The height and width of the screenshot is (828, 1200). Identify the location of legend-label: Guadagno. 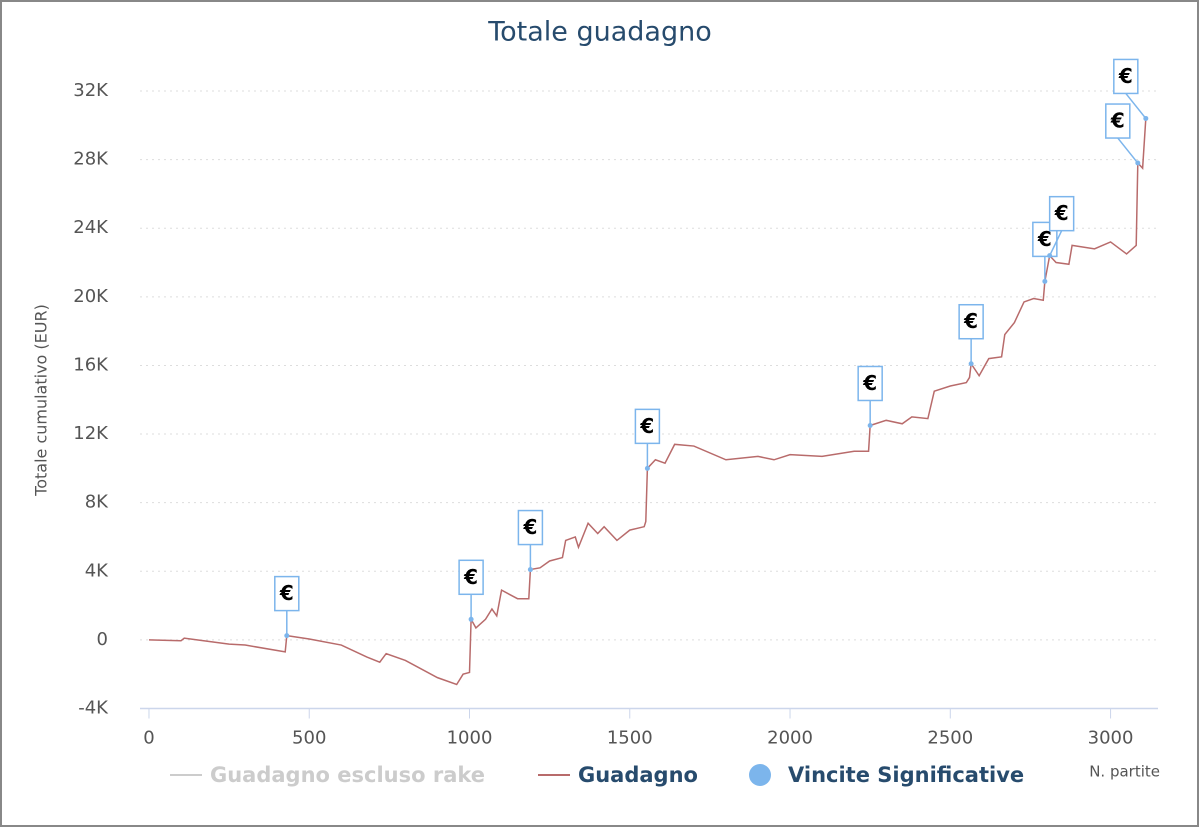
(638, 775).